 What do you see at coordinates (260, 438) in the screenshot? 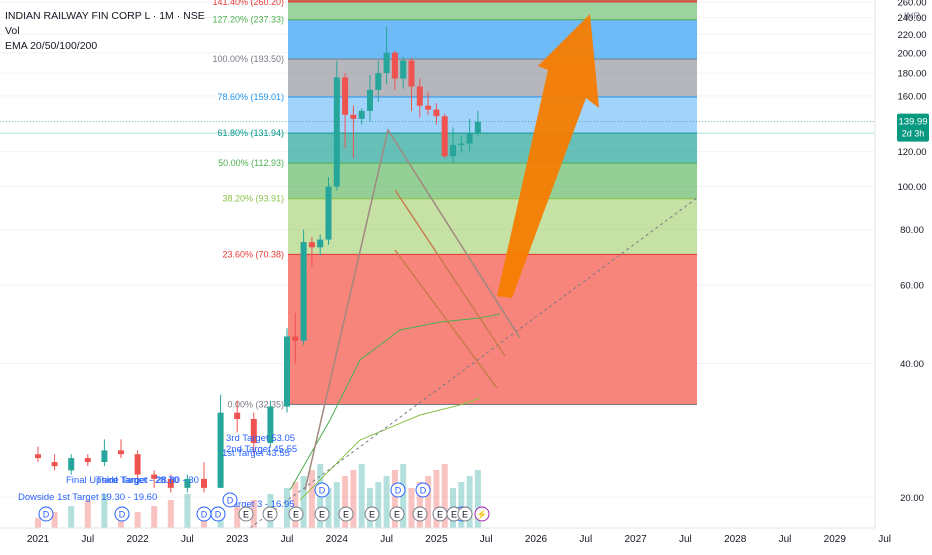
I see `annotation-text: 3rd Target 53.05` at bounding box center [260, 438].